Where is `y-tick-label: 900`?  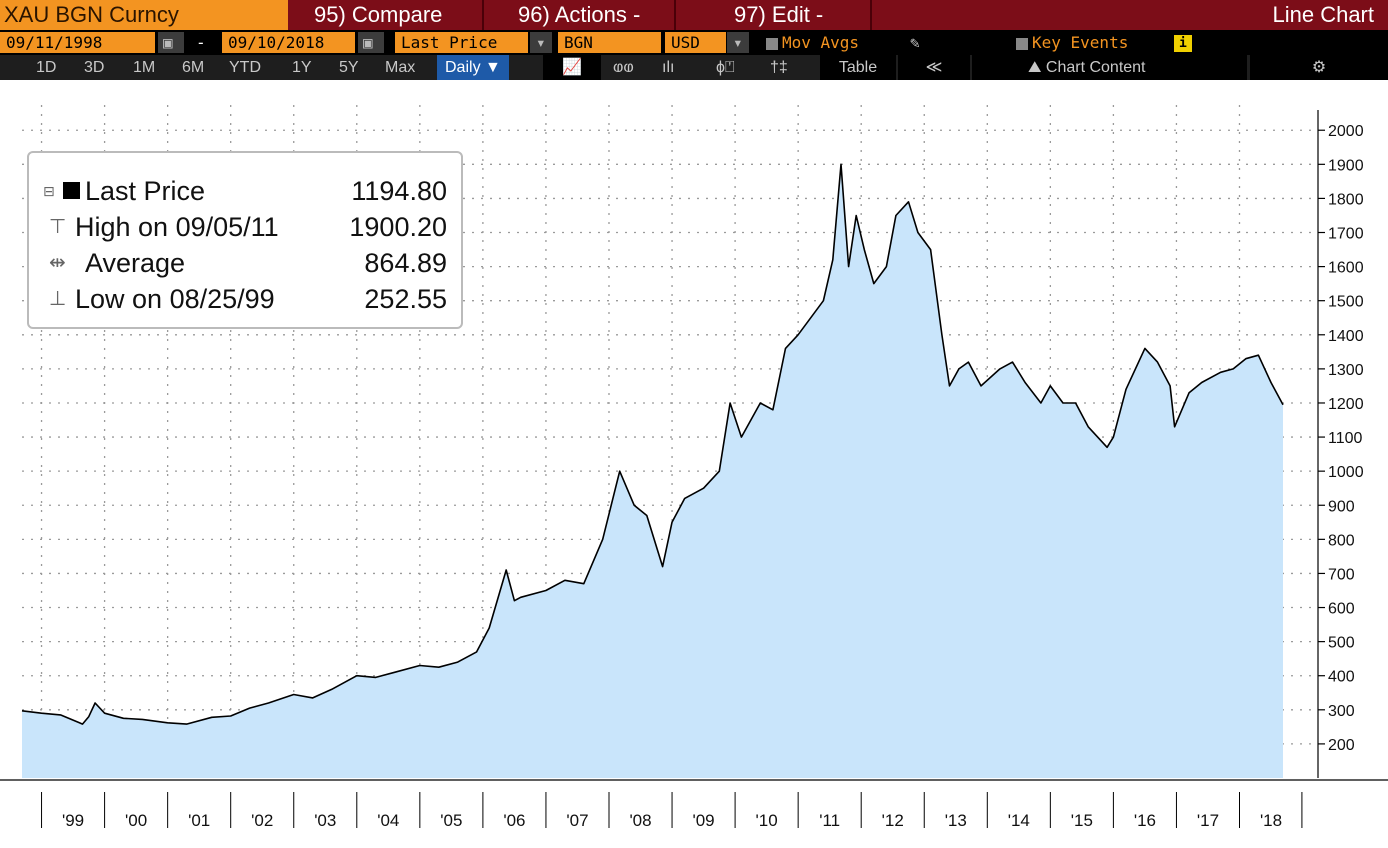
y-tick-label: 900 is located at coordinates (1341, 506).